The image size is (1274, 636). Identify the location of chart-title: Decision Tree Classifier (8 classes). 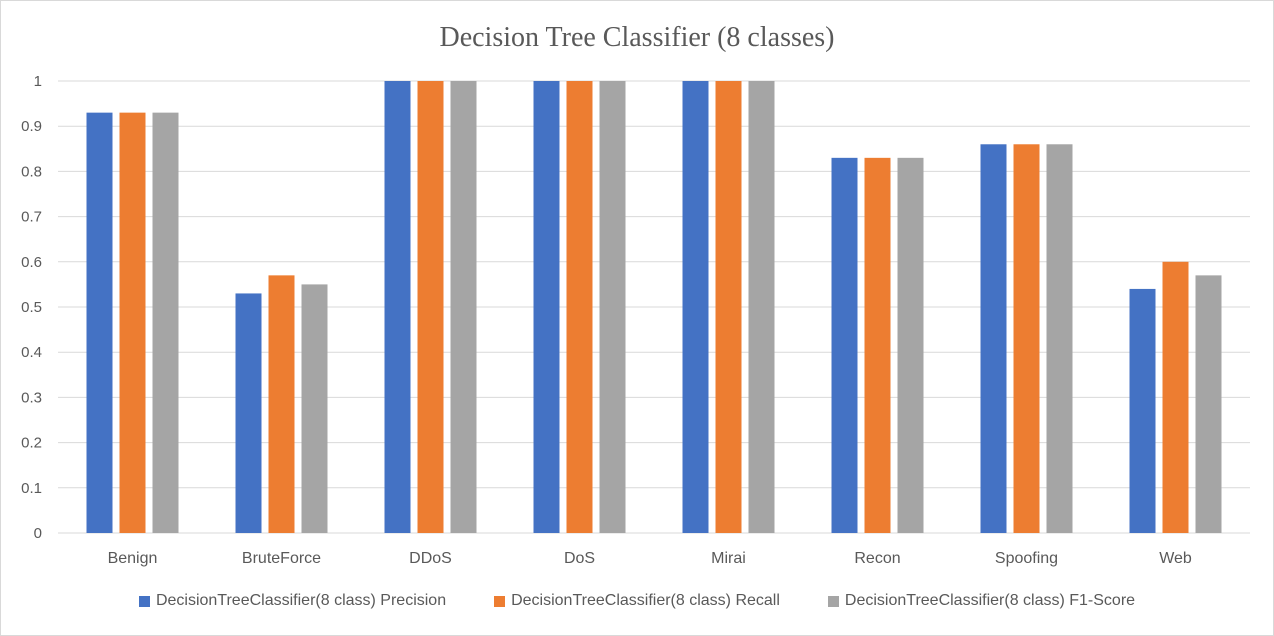
(637, 37).